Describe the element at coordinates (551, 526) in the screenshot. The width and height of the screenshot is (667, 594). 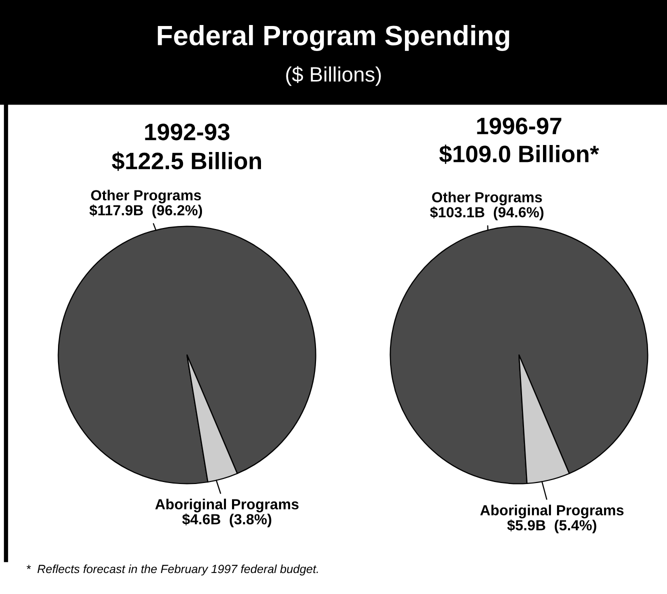
I see `data-label: $5.9B (5.4%)` at that location.